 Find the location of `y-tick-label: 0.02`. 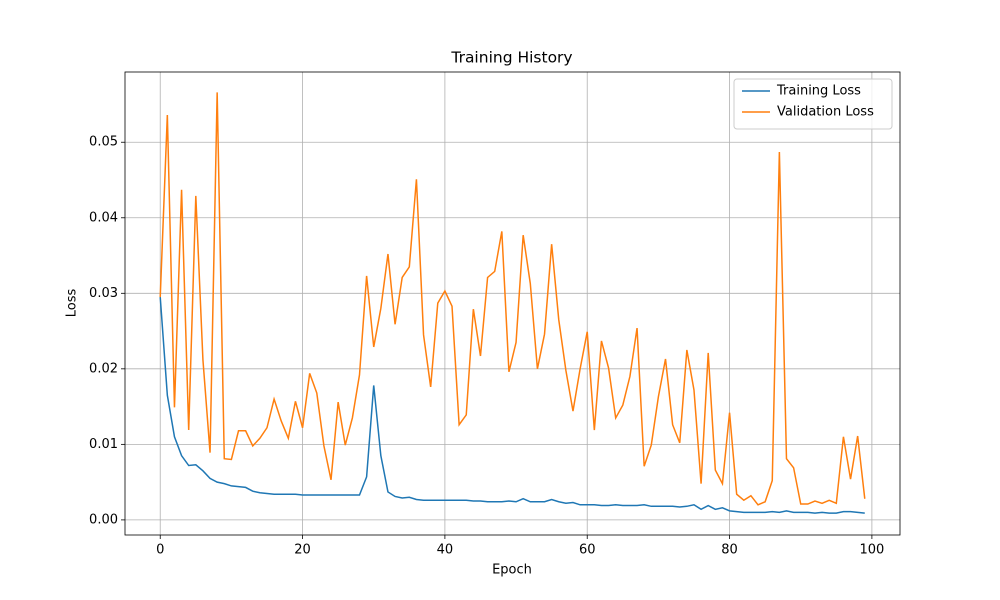

y-tick-label: 0.02 is located at coordinates (103, 368).